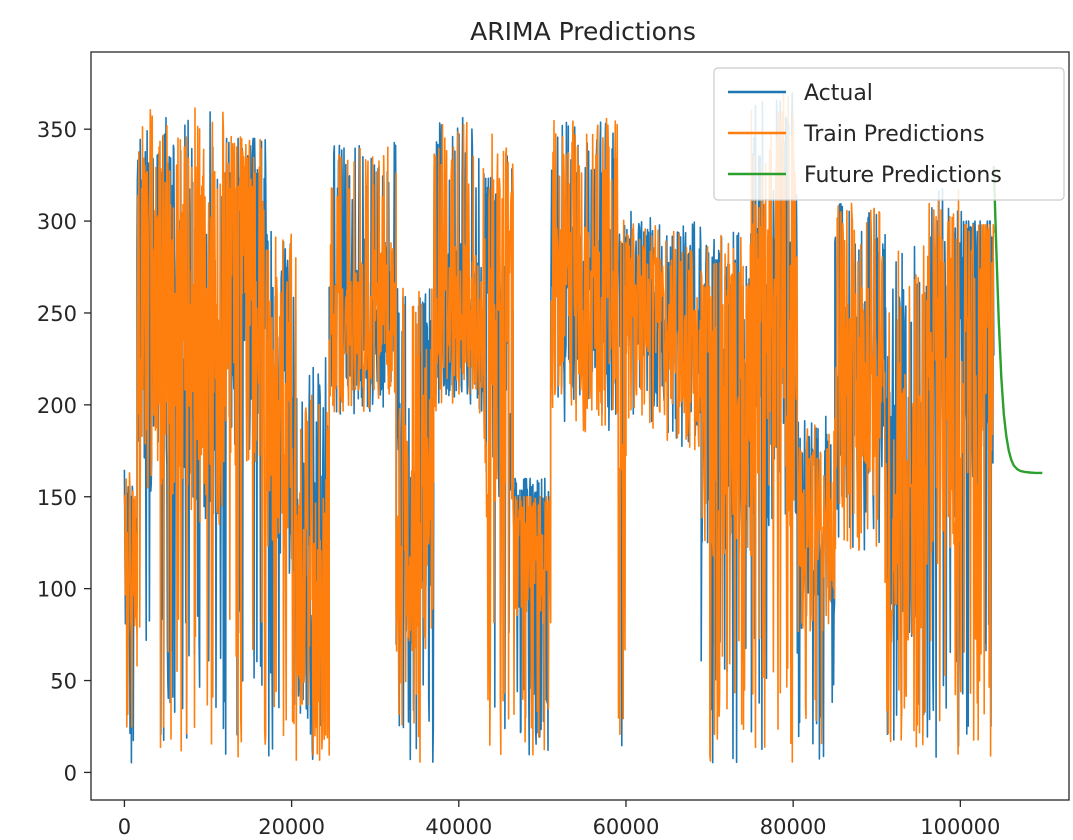 The height and width of the screenshot is (840, 1073). I want to click on x-tick-label: 20000, so click(291, 827).